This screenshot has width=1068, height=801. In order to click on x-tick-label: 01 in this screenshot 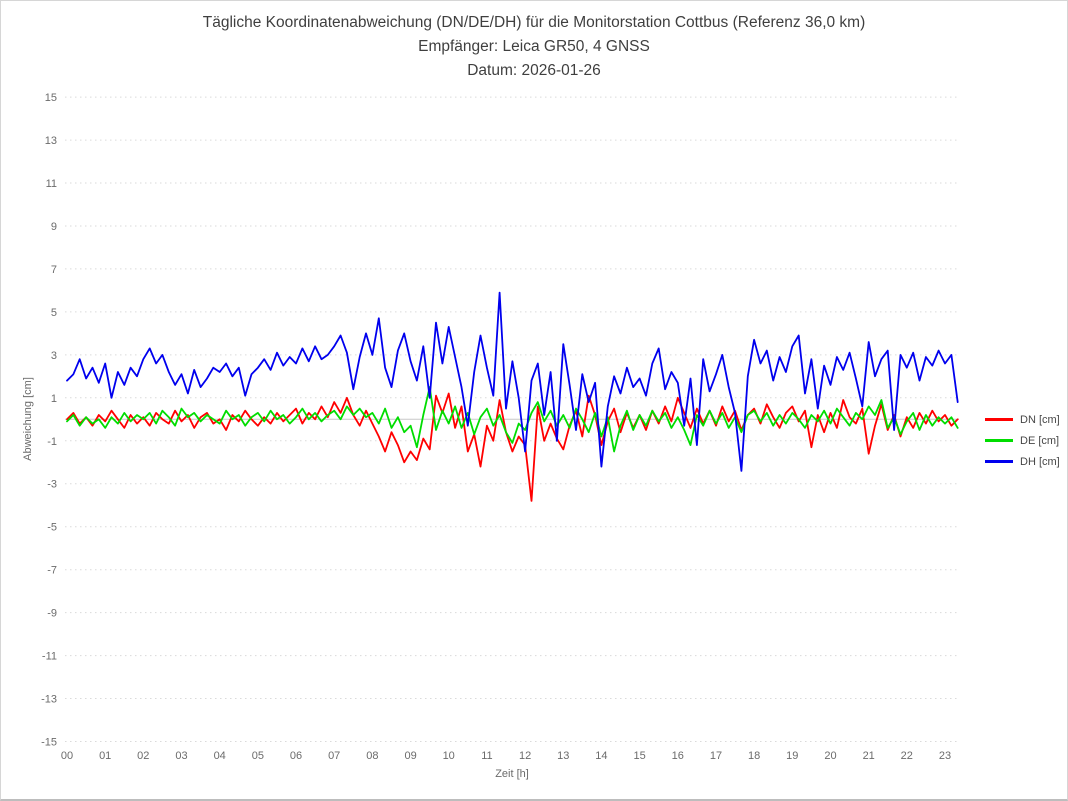, I will do `click(105, 756)`.